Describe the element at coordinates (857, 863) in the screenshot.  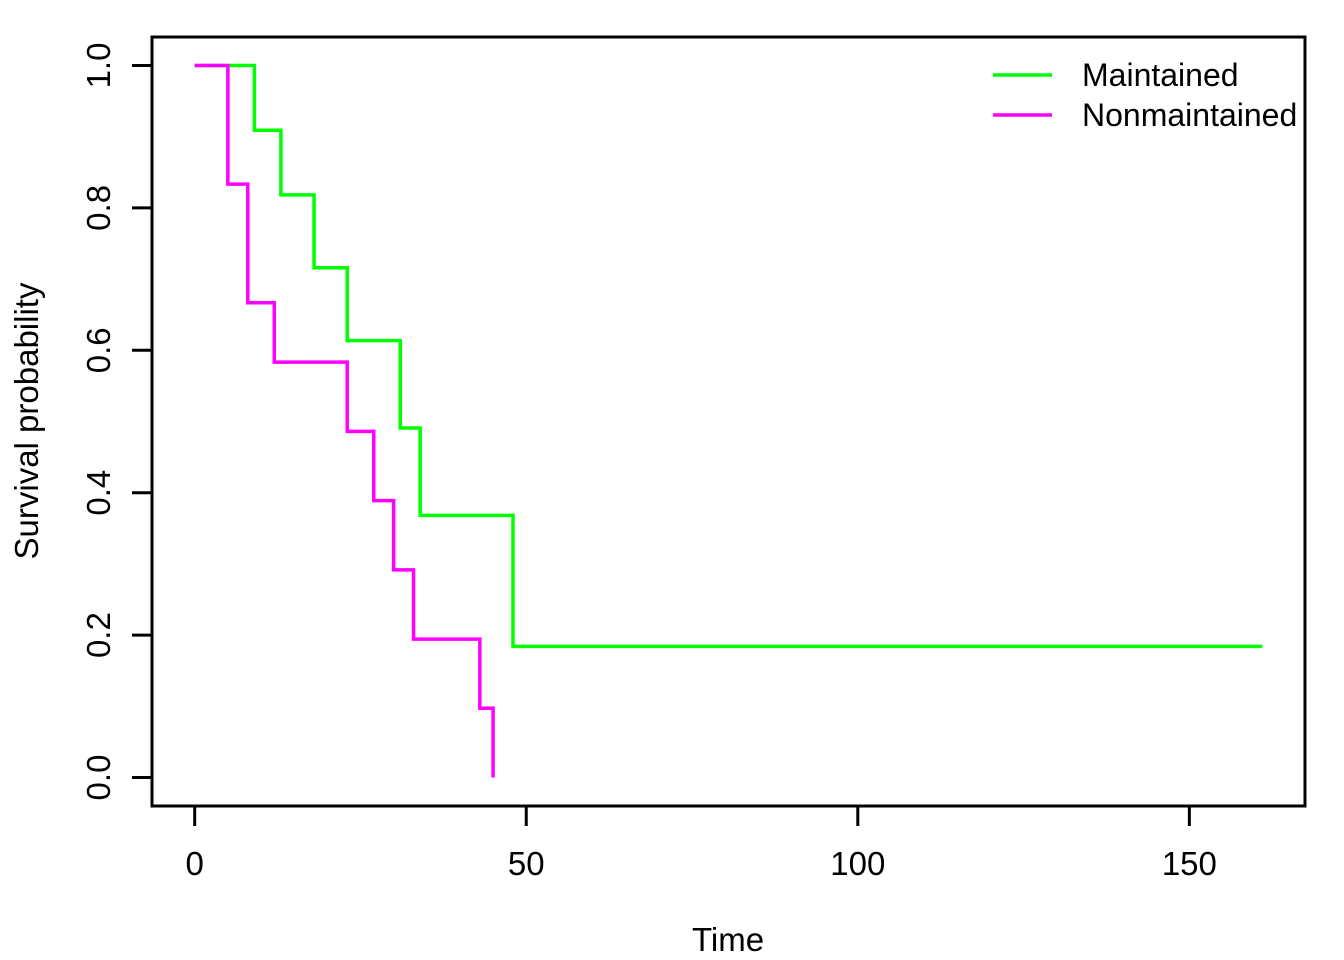
I see `x-tick-label: 100` at that location.